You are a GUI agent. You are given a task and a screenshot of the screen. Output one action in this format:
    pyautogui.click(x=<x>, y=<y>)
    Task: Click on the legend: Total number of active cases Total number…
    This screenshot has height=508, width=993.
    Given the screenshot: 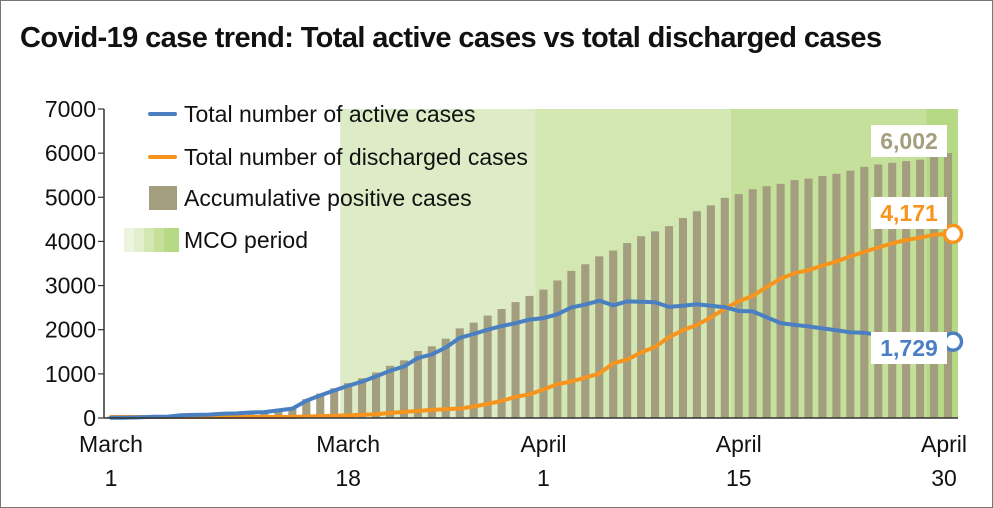 What is the action you would take?
    pyautogui.click(x=326, y=177)
    